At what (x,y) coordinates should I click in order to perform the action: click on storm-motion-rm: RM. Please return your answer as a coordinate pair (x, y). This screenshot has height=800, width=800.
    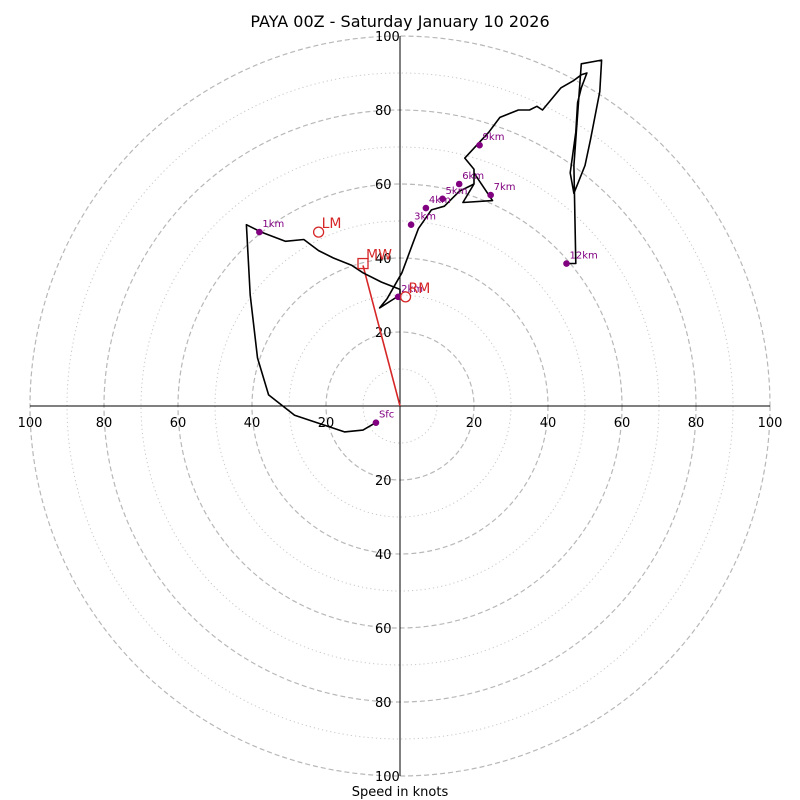
    Looking at the image, I should click on (415, 292).